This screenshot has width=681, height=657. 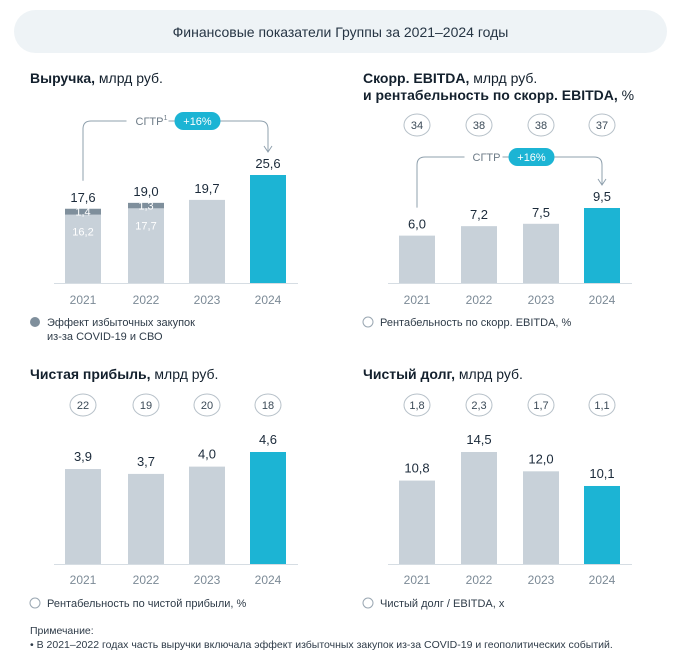 I want to click on net_profit-oval-2022, so click(x=146, y=405).